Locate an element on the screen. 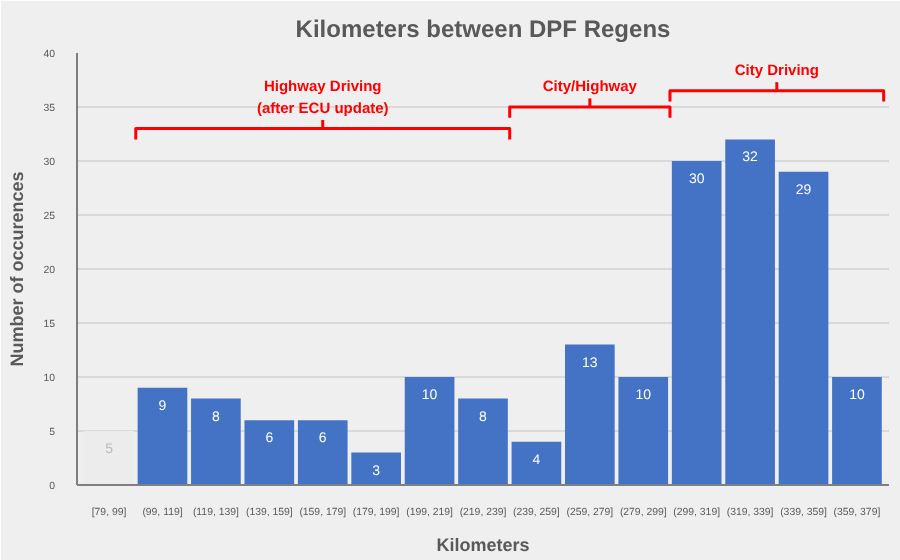  chart-title: Kilometers between DPF Regens is located at coordinates (483, 29).